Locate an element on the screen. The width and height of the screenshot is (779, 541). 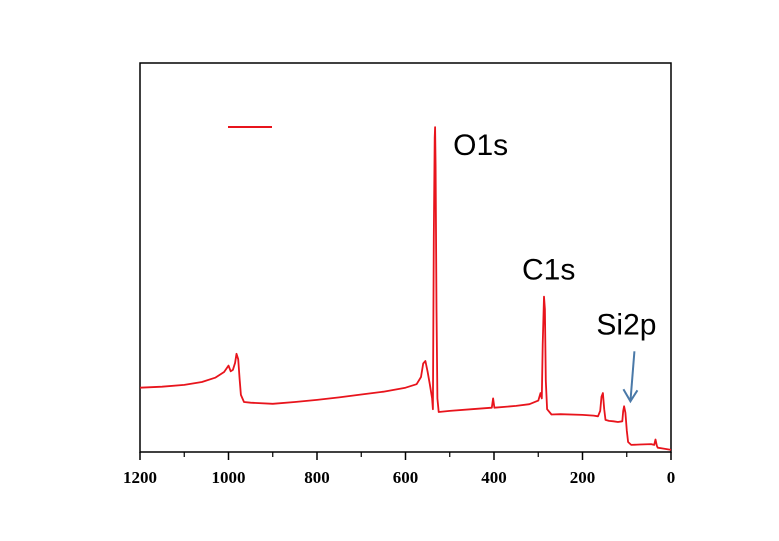
x-tick-label: 0 is located at coordinates (671, 477).